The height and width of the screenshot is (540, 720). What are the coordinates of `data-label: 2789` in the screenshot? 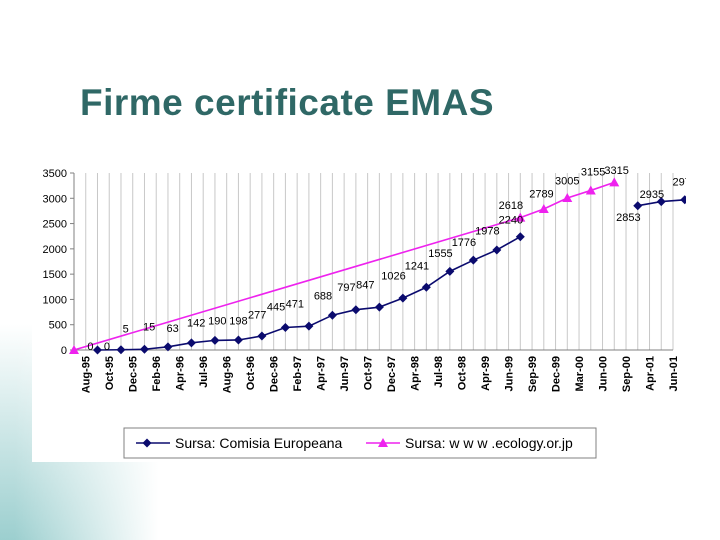 It's located at (541, 194).